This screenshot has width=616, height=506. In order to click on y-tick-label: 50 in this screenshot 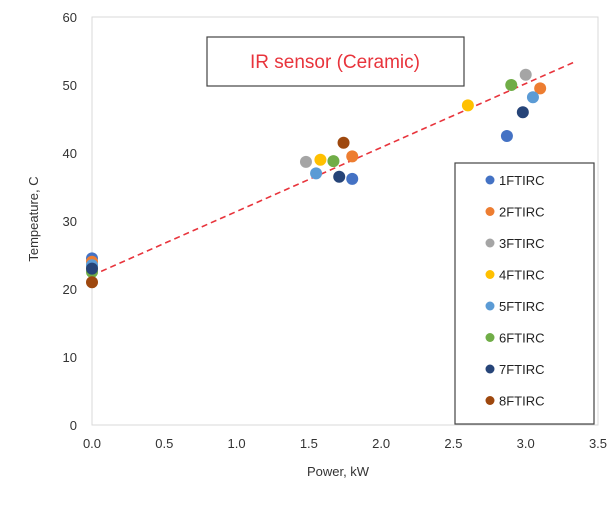, I will do `click(70, 85)`.